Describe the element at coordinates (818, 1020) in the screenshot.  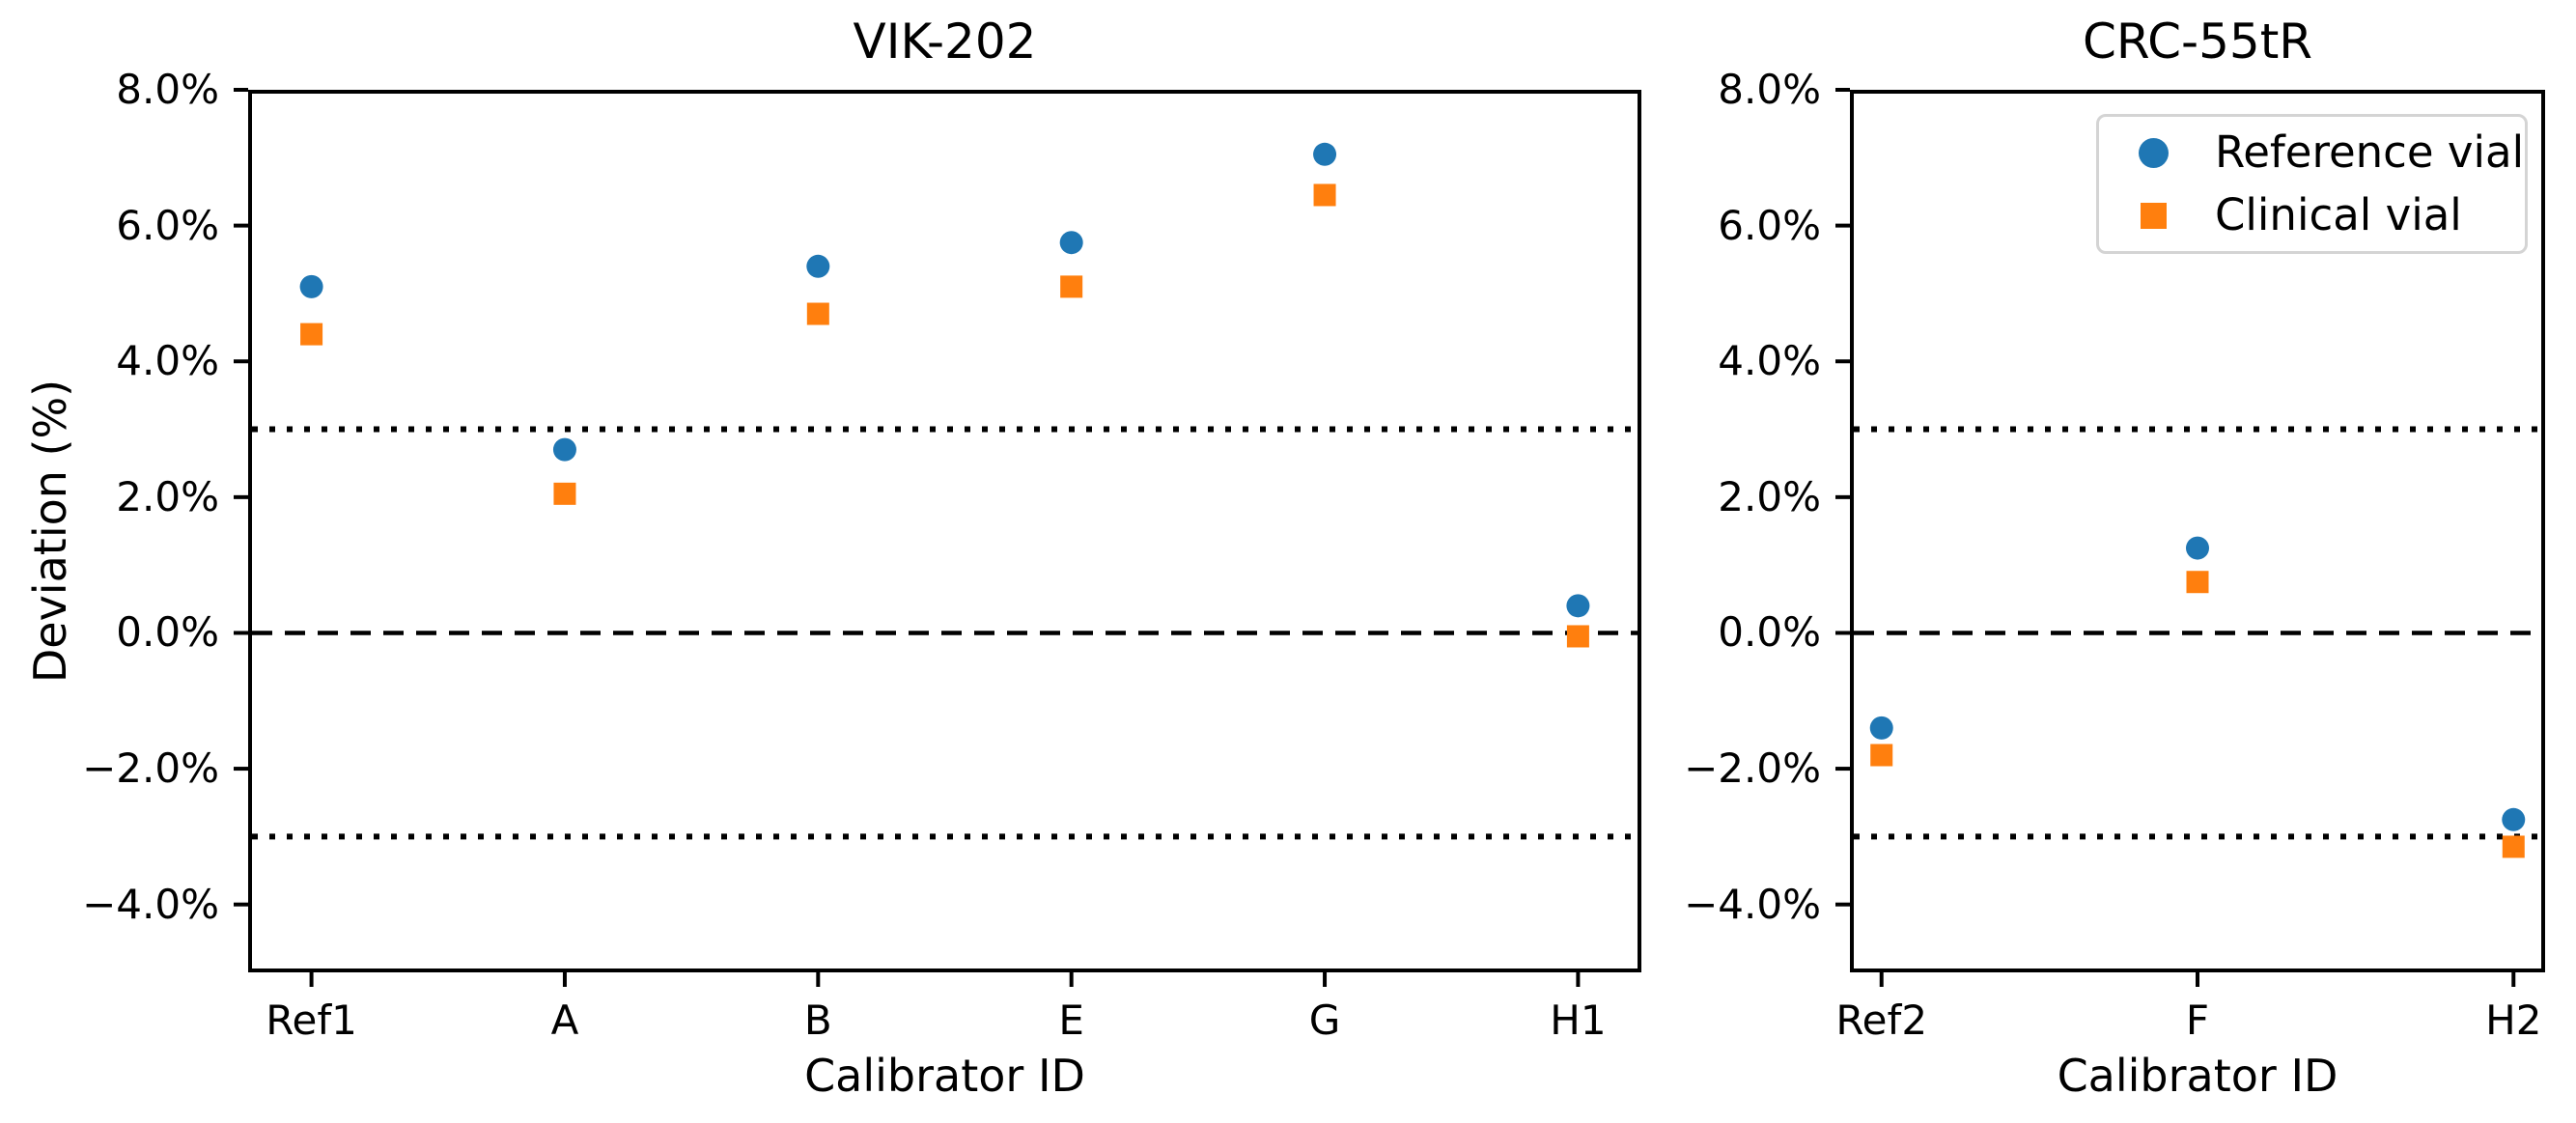
I see `x-tick-label-B: B` at that location.